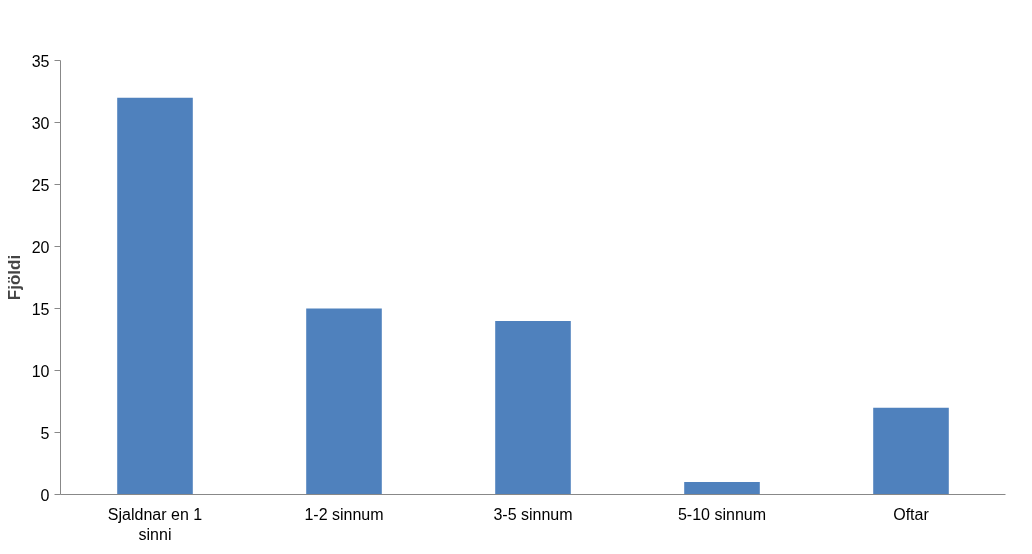 This screenshot has width=1032, height=554. What do you see at coordinates (155, 524) in the screenshot?
I see `x-tick-label: Sjaldnar en 1 sinni` at bounding box center [155, 524].